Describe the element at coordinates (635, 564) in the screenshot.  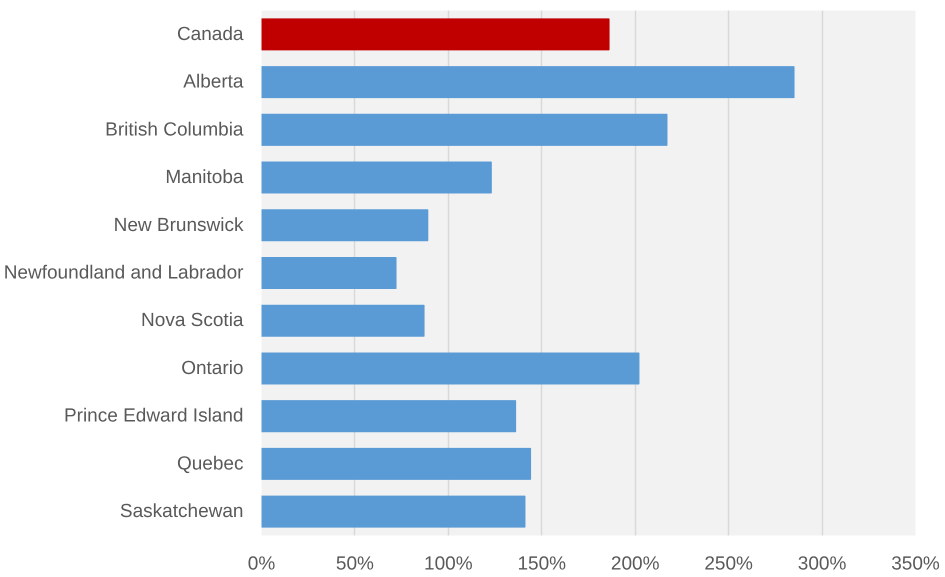
I see `x-tick-label: 200%` at that location.